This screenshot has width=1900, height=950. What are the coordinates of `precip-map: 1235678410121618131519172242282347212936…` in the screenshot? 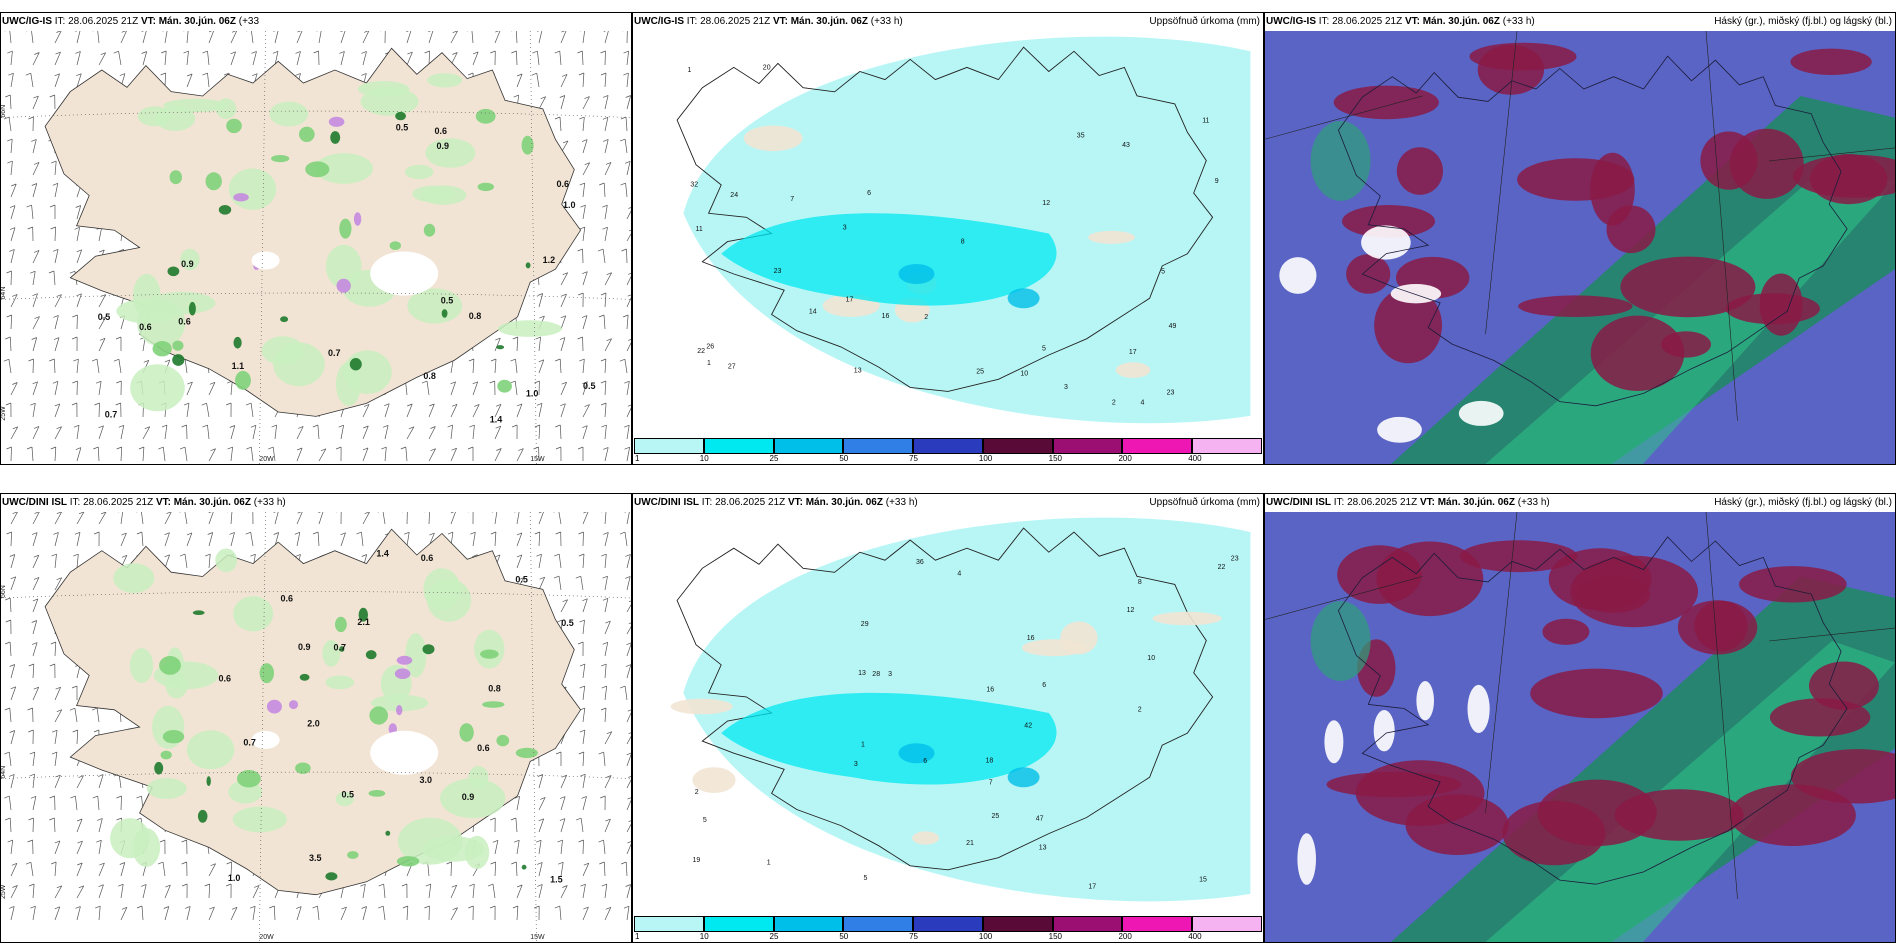 It's located at (948, 713).